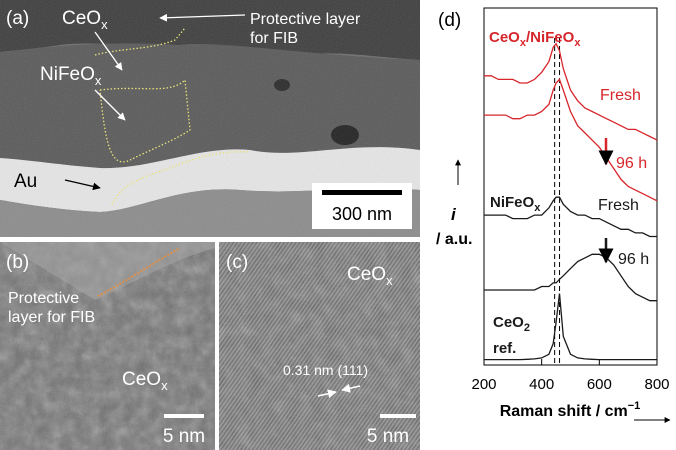 The width and height of the screenshot is (676, 450). Describe the element at coordinates (527, 328) in the screenshot. I see `text-part: 2` at that location.